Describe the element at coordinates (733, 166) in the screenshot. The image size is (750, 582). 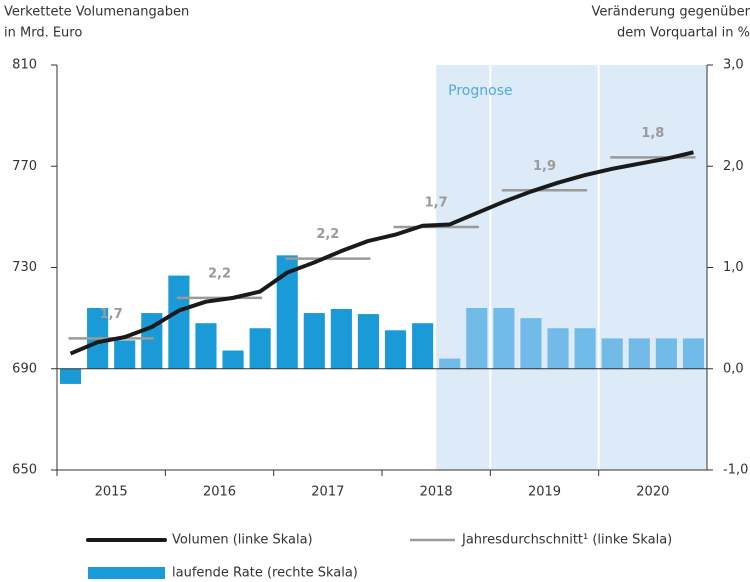
I see `y2-tick-label: 2,0` at that location.